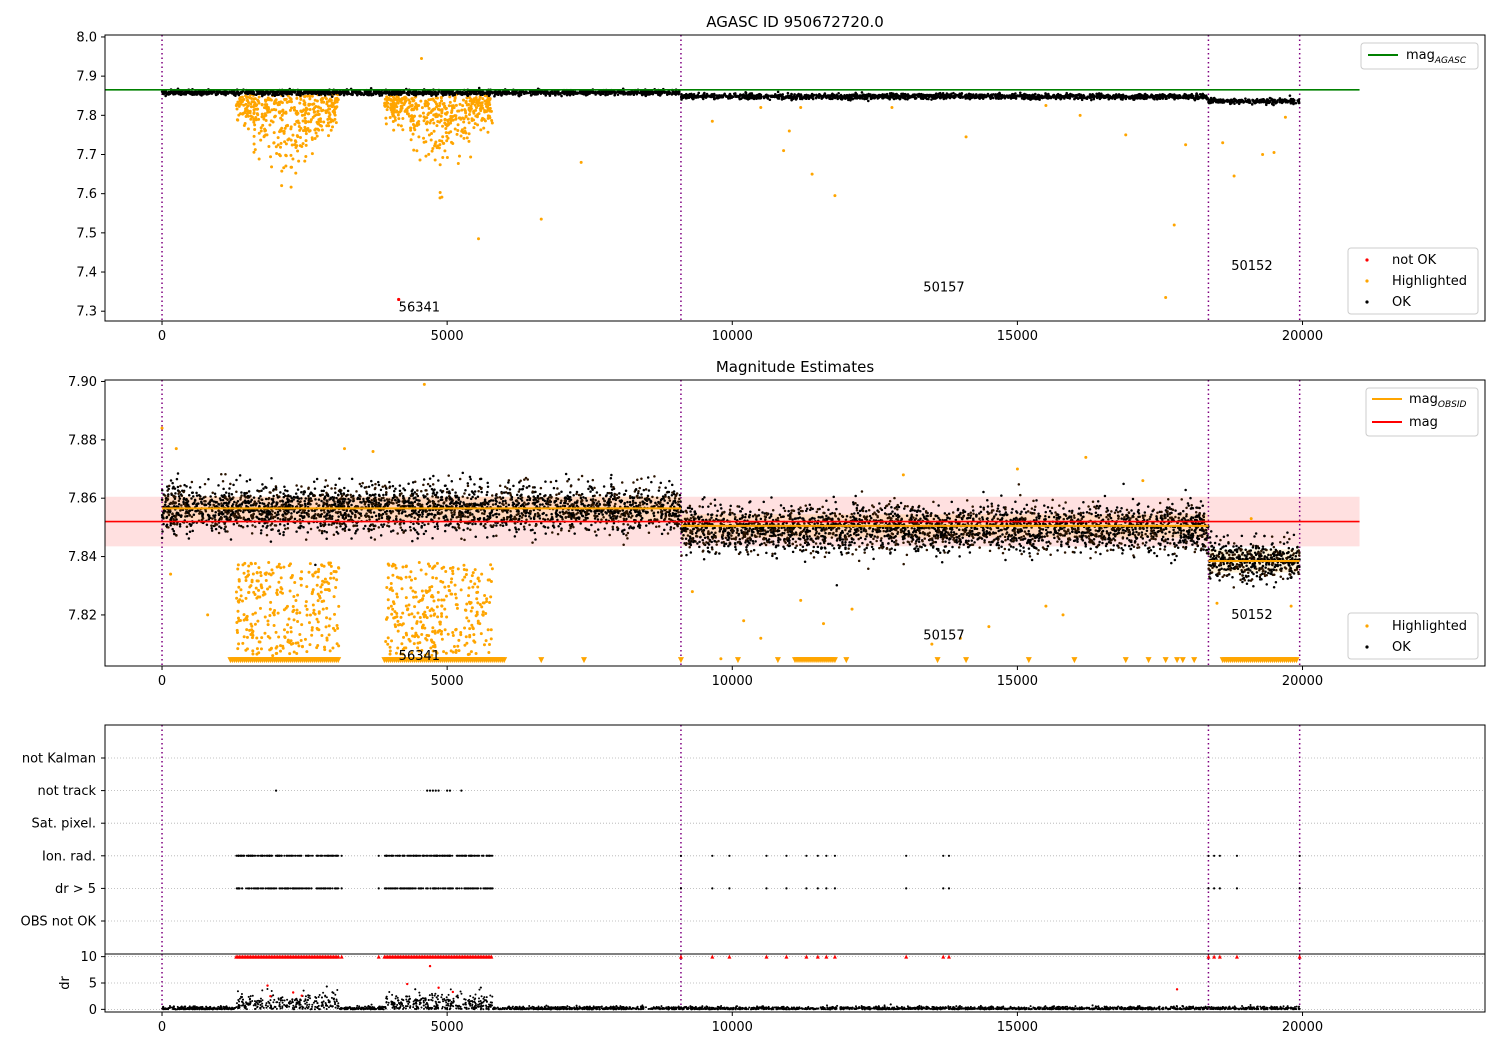 This screenshot has width=1500, height=1050. I want to click on obsid-annotation: 50152, so click(1251, 266).